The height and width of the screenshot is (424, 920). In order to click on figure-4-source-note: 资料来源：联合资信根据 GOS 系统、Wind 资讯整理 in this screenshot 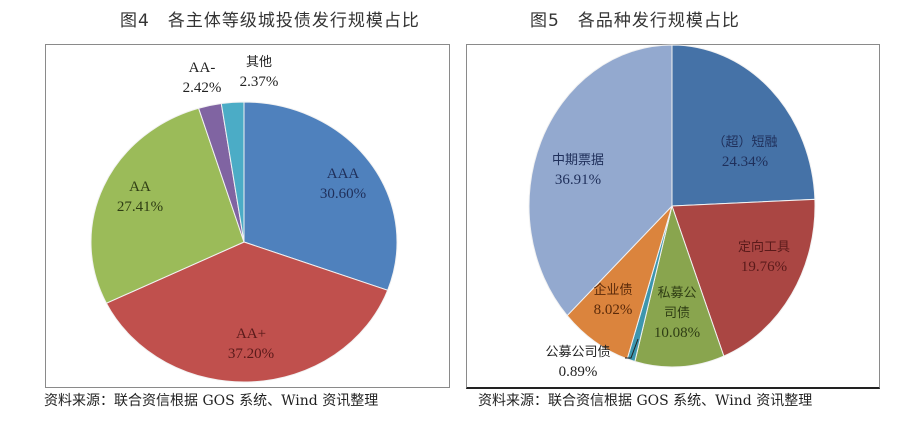, I will do `click(211, 401)`.